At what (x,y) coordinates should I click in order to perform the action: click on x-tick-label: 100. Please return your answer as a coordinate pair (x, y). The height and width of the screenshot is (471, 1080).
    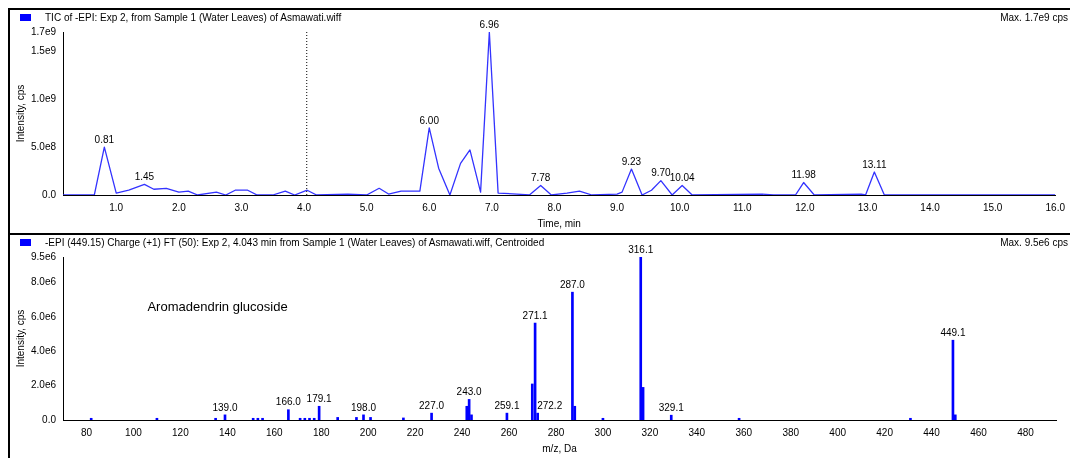
    Looking at the image, I should click on (134, 432).